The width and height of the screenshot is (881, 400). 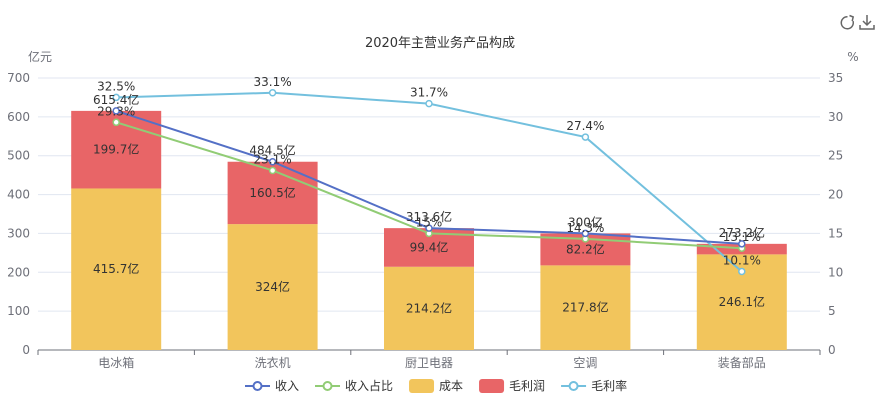 I want to click on bar-cost-label: 214.2亿, so click(x=429, y=307).